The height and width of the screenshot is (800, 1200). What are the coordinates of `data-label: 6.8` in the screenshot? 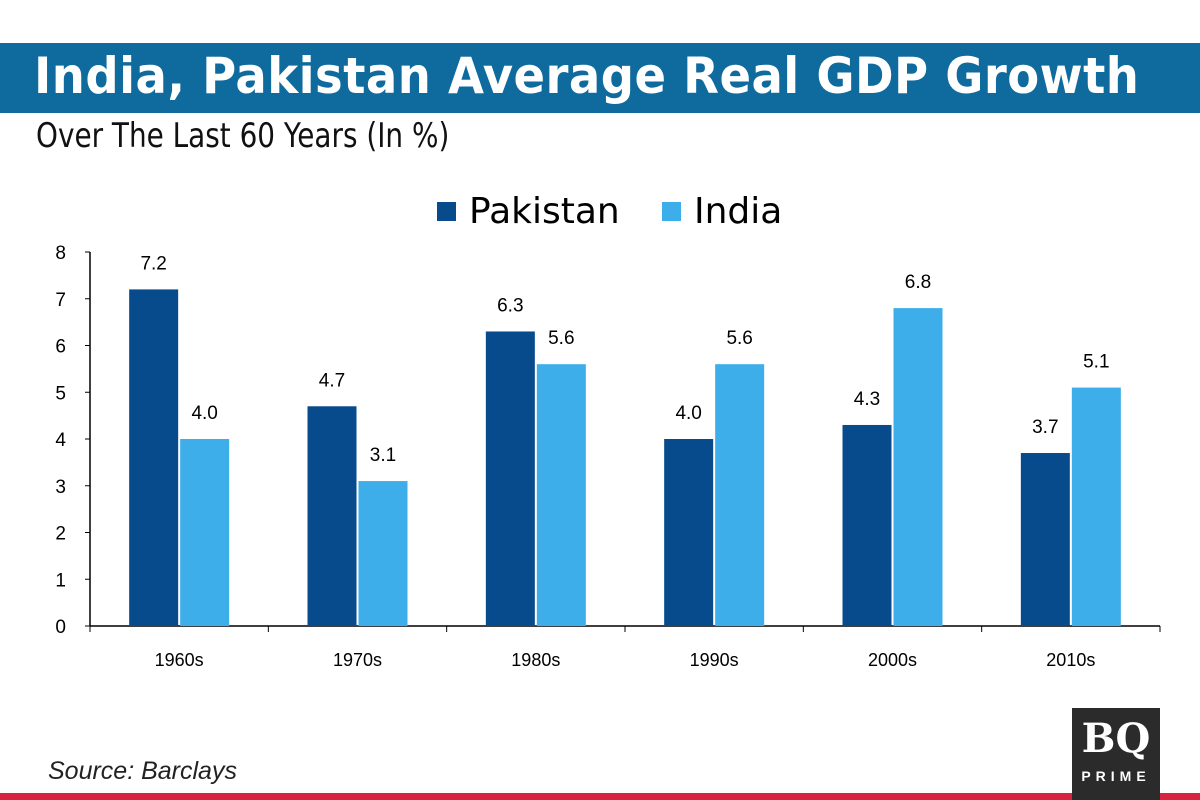 It's located at (918, 282).